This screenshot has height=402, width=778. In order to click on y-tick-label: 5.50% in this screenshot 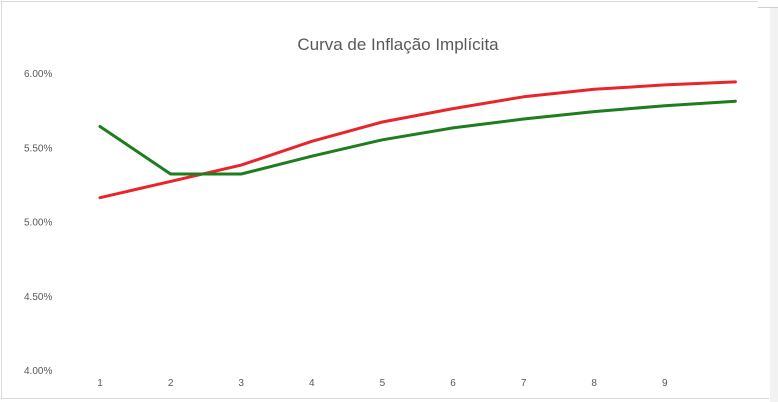, I will do `click(38, 148)`.